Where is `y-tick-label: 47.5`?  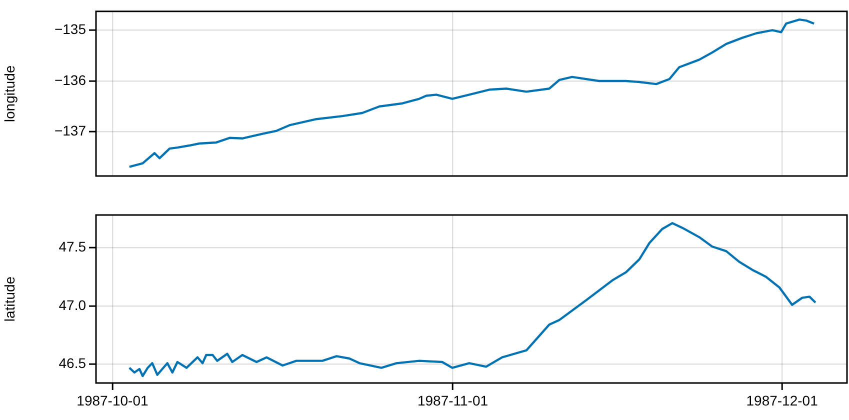
y-tick-label: 47.5 is located at coordinates (72, 246).